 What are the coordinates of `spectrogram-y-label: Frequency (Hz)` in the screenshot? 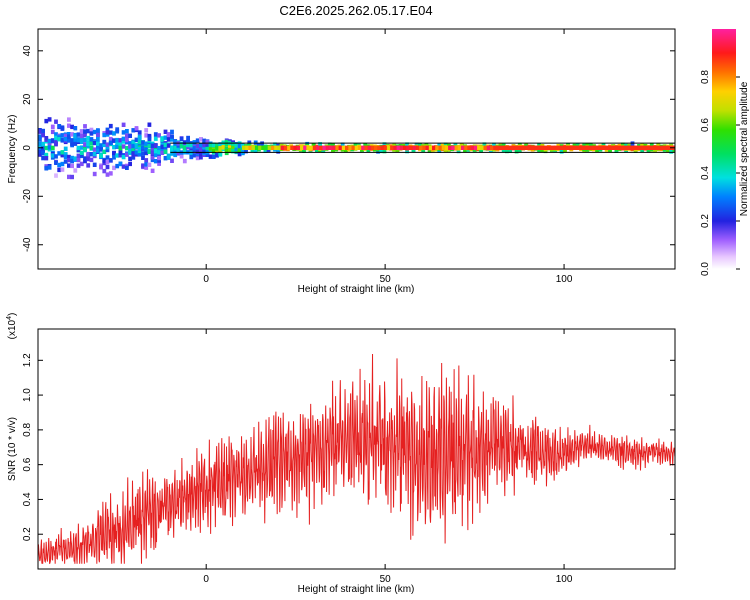 It's located at (12, 149).